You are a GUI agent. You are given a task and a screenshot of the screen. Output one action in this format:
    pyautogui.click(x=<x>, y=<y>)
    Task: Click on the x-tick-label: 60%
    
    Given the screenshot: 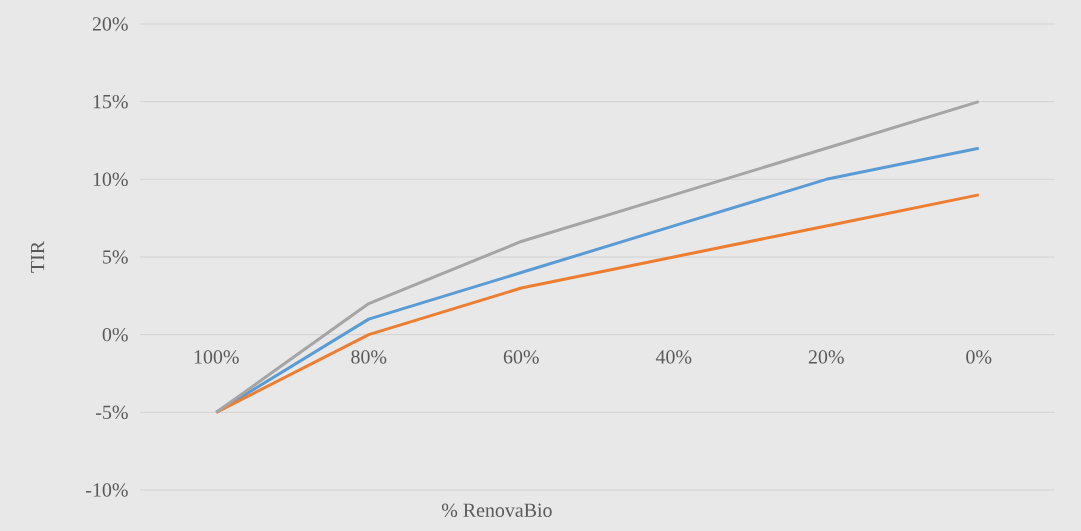 What is the action you would take?
    pyautogui.click(x=521, y=357)
    